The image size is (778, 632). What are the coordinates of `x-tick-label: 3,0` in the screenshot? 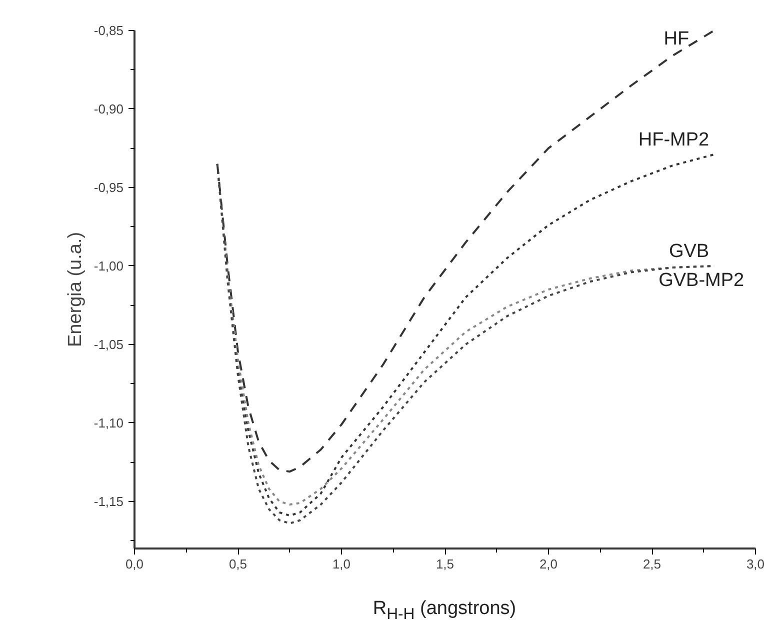 It's located at (755, 564).